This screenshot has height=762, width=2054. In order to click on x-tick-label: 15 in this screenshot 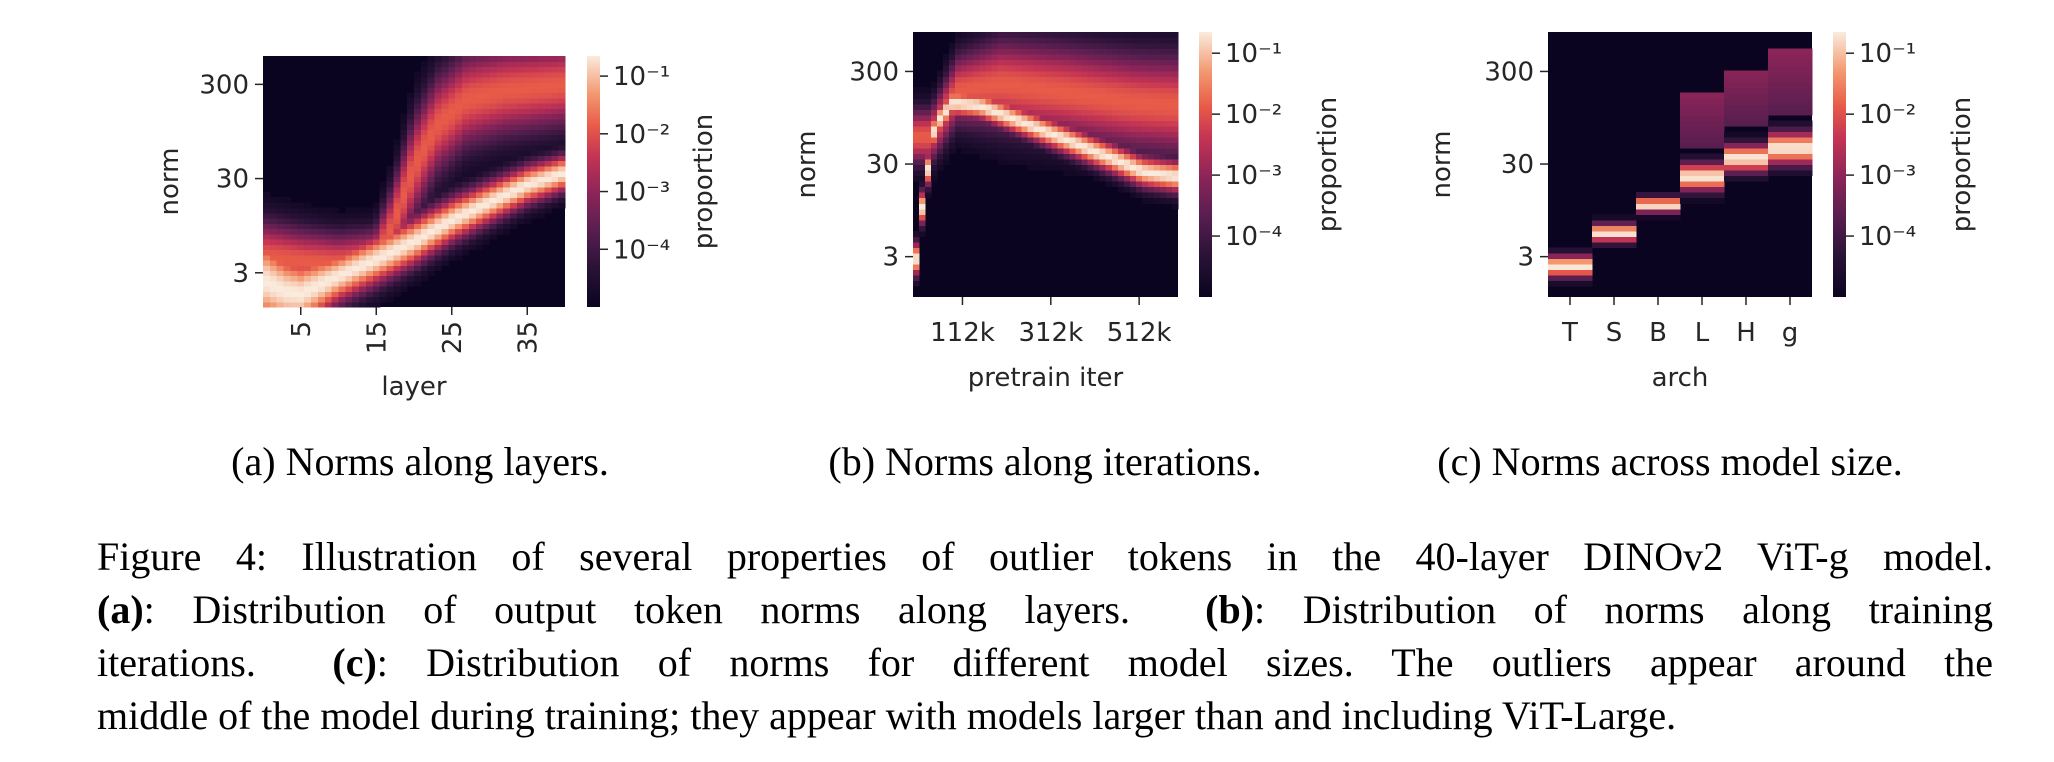, I will do `click(377, 337)`.